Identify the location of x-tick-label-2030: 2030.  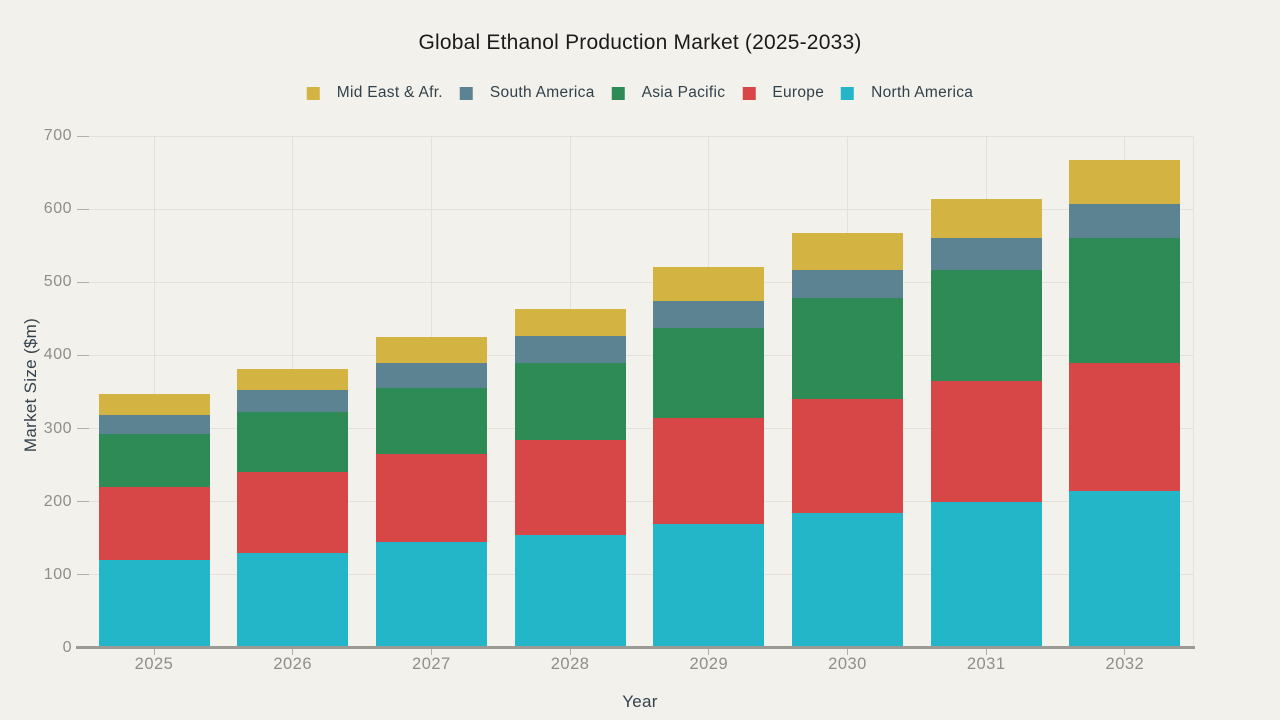
(847, 664).